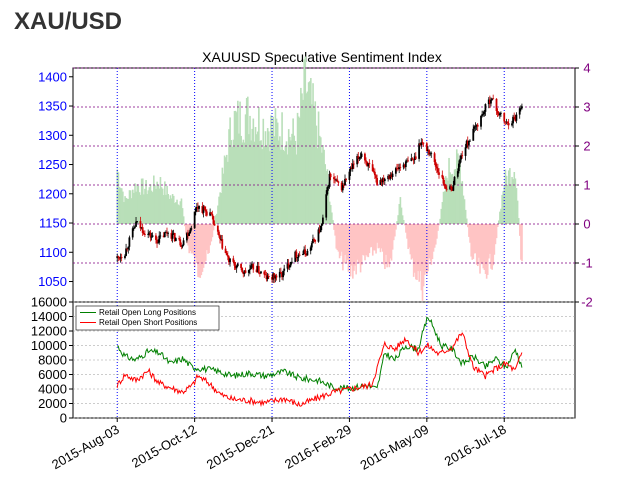 This screenshot has width=624, height=480. Describe the element at coordinates (147, 318) in the screenshot. I see `legend-box` at that location.